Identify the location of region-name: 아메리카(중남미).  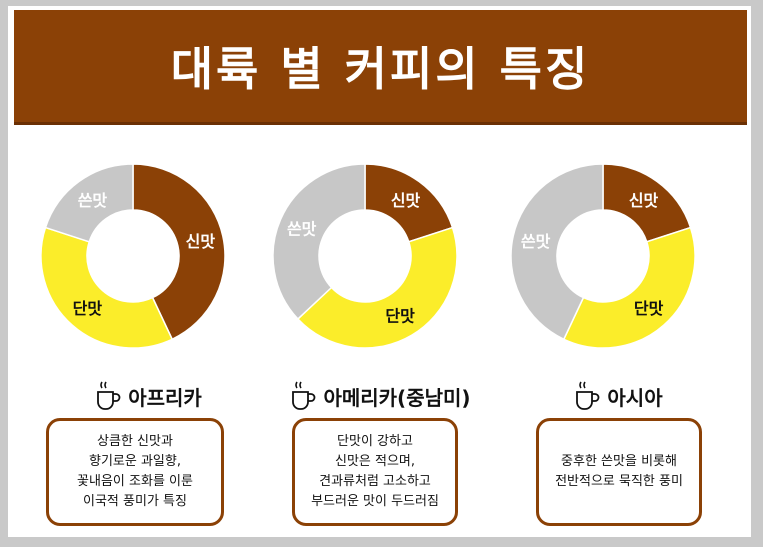
(397, 397).